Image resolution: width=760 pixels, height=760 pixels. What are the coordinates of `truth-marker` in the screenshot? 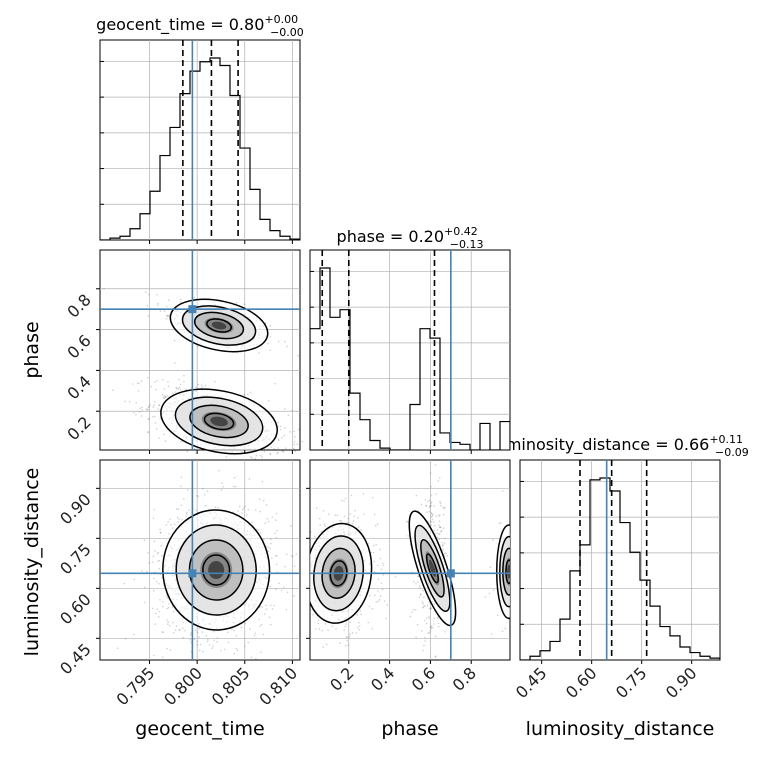 It's located at (192, 573).